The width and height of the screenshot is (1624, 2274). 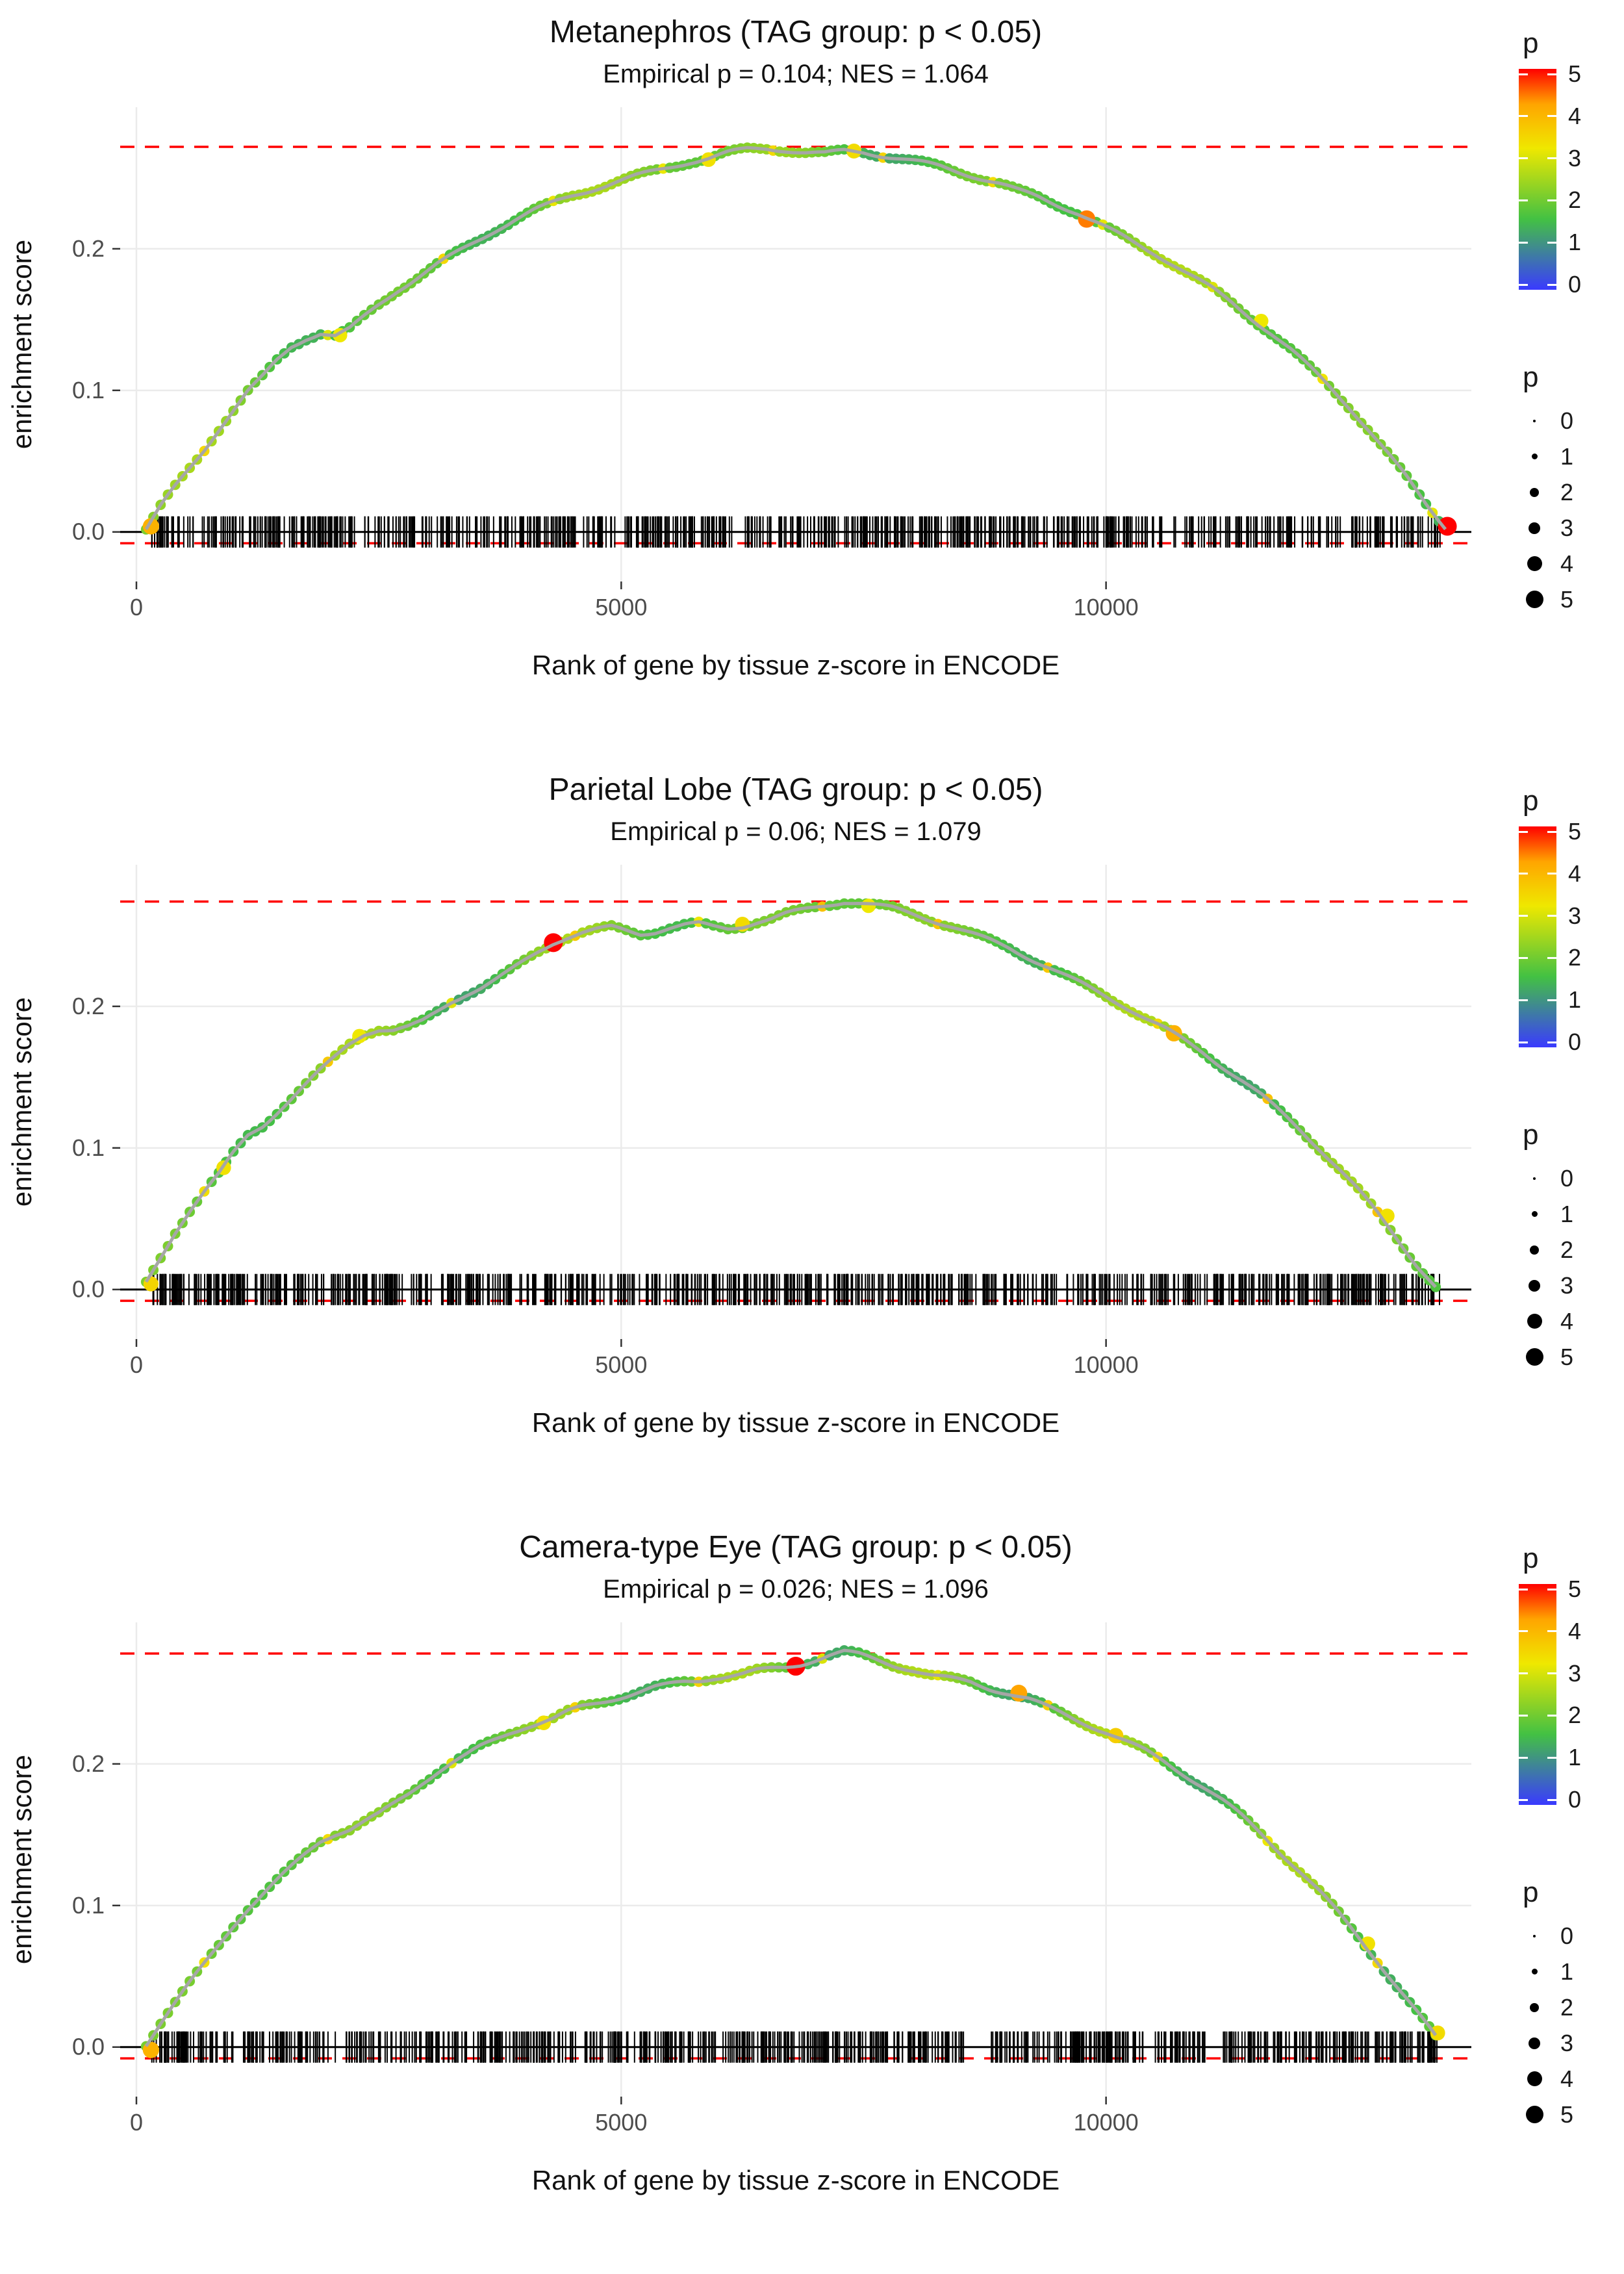 I want to click on curve-core-line, so click(x=795, y=338).